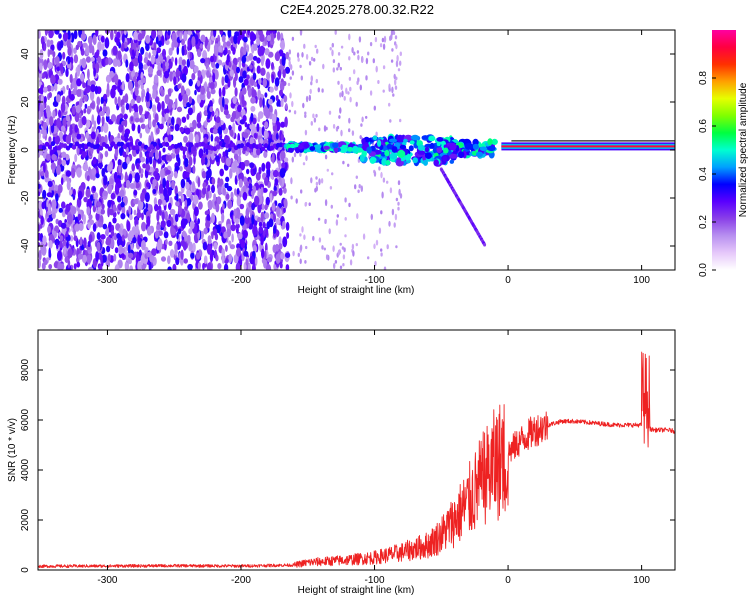 This screenshot has height=600, width=750. Describe the element at coordinates (12, 450) in the screenshot. I see `snr-y-axis-label: SNR (10 * v/v)` at that location.